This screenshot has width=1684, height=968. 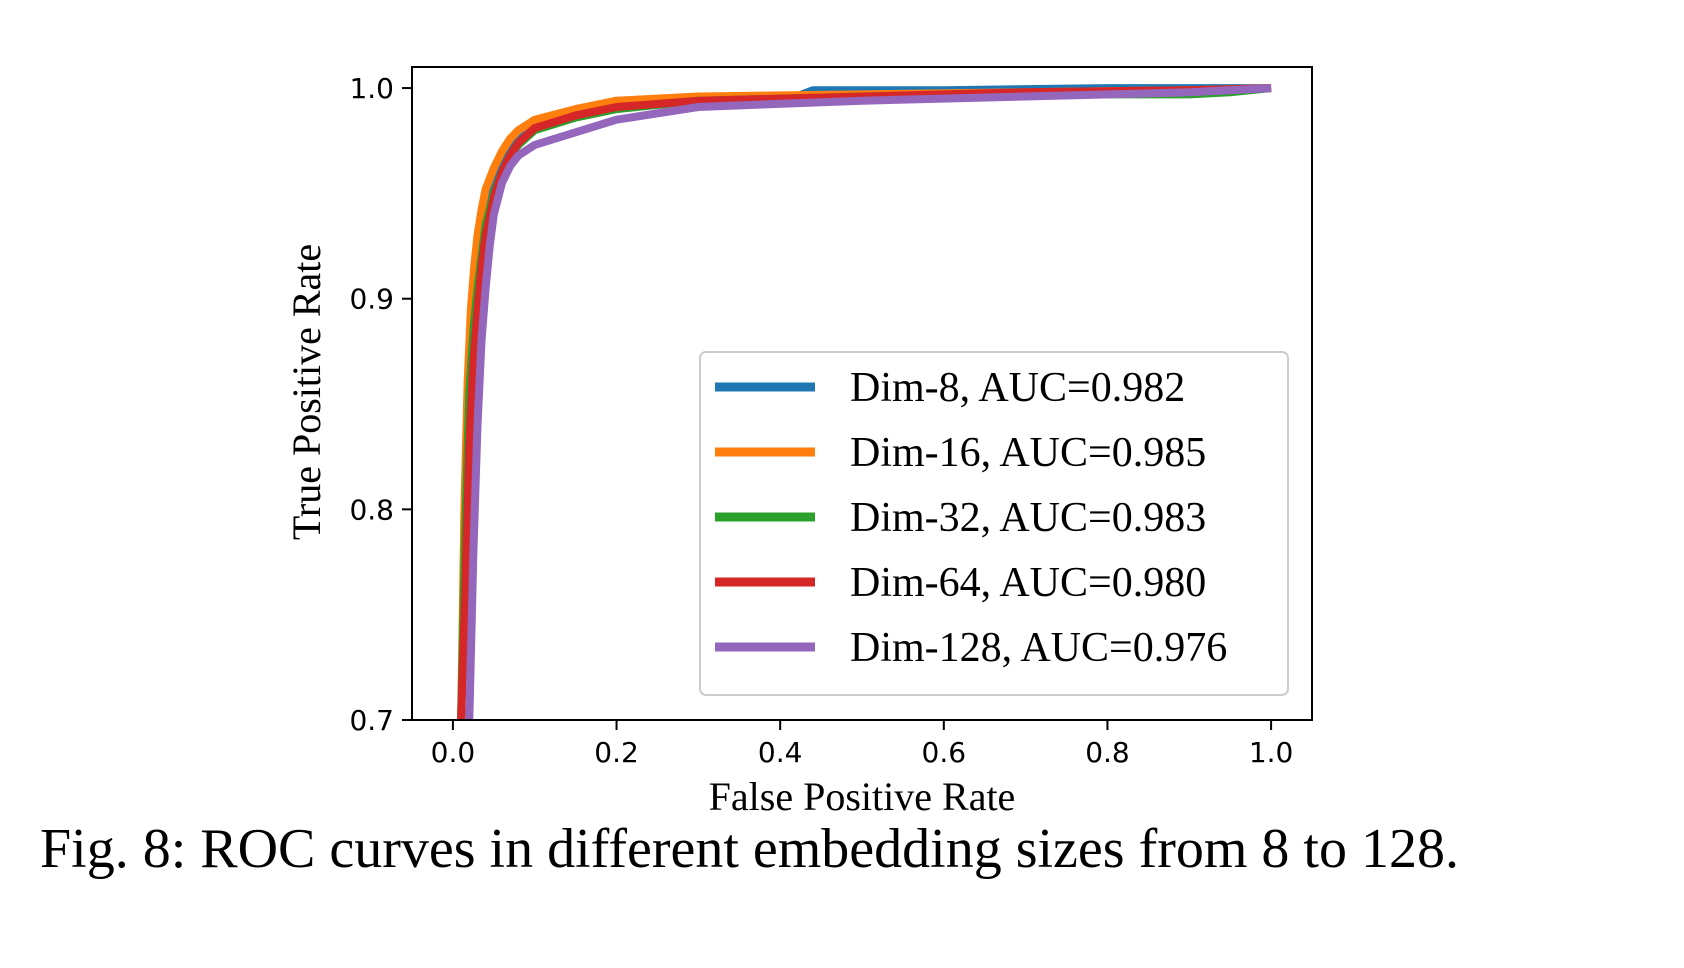 I want to click on y-tick-label: 0.9, so click(x=371, y=299).